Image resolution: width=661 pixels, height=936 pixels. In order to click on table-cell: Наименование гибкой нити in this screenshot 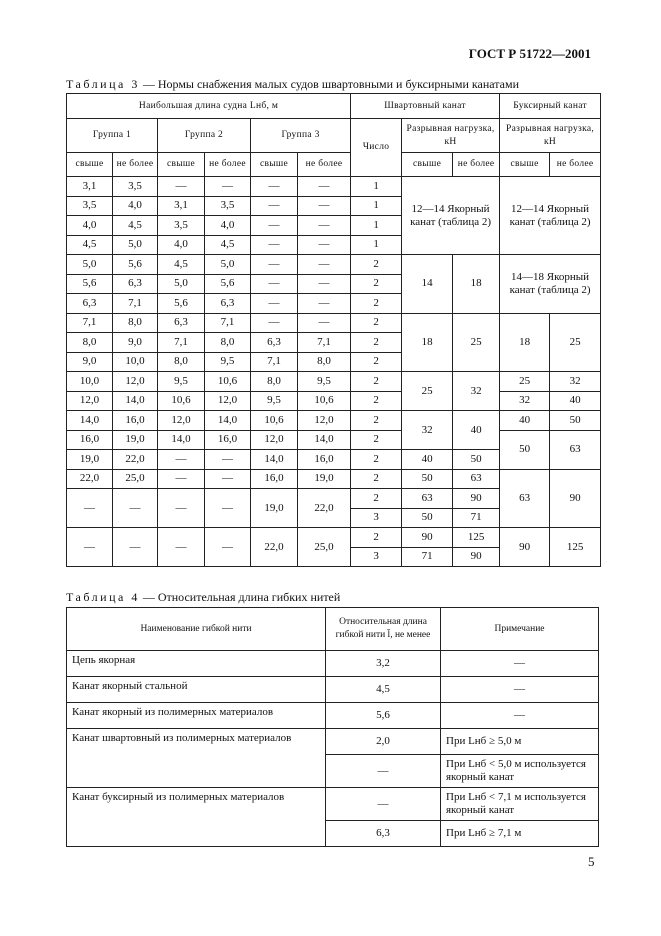, I will do `click(196, 629)`.